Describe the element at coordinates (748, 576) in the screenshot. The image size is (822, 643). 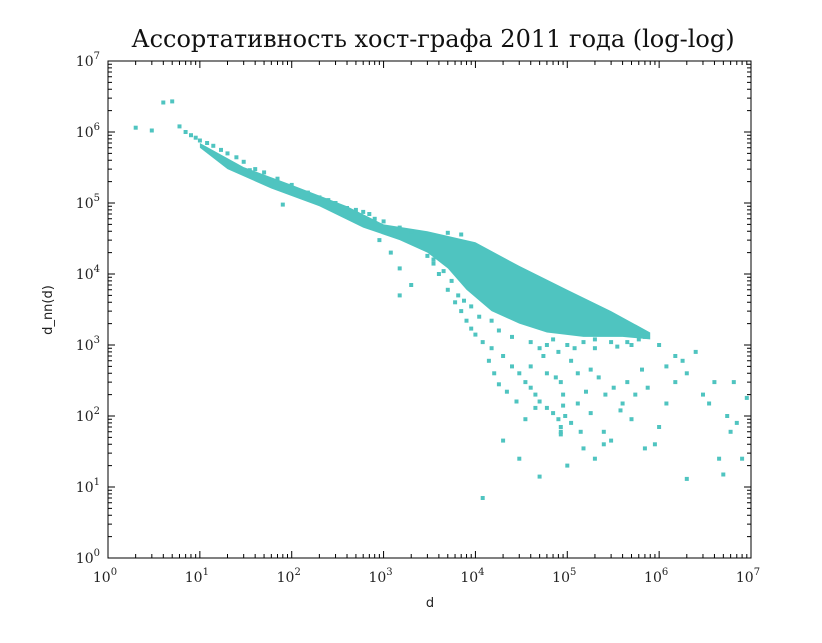
I see `x-tick-label: 10⁷` at that location.